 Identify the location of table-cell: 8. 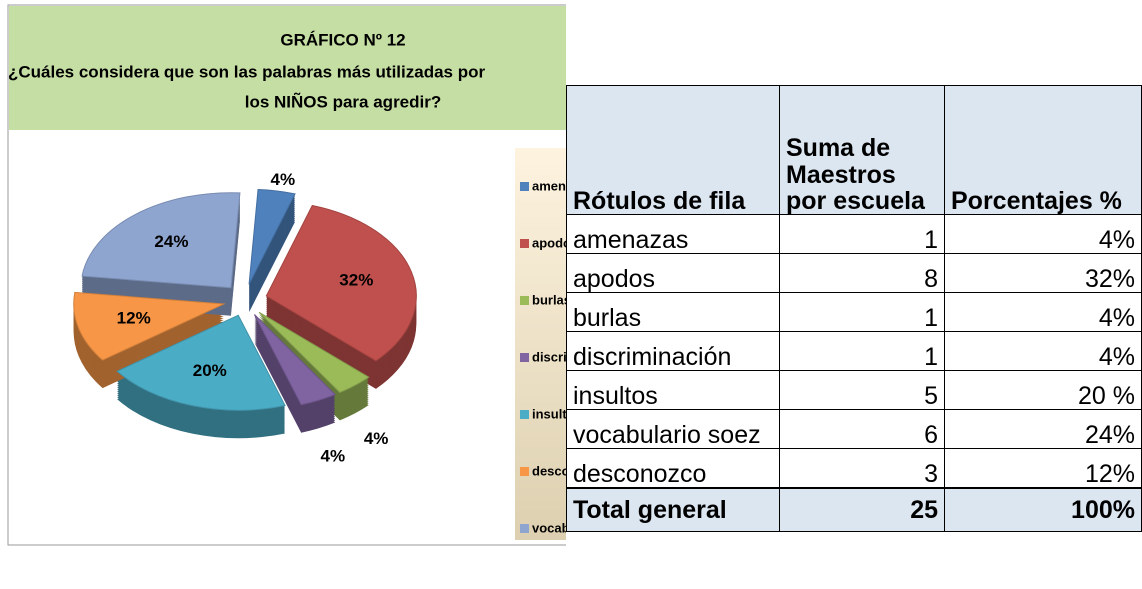
(862, 273).